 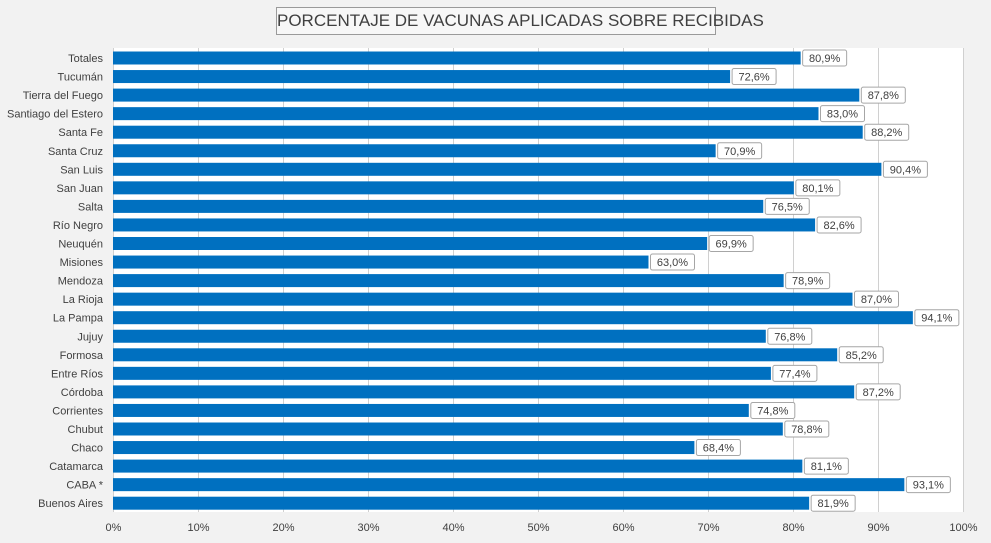 I want to click on category-label: Corrientes, so click(x=77, y=411).